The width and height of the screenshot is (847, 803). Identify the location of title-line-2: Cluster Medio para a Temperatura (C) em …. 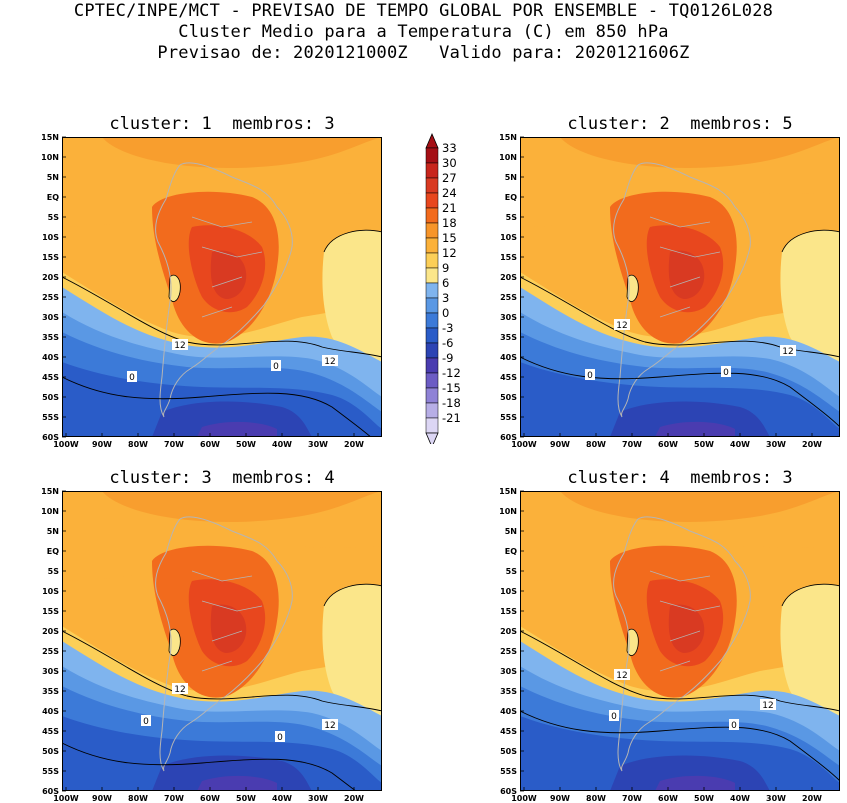
(423, 32).